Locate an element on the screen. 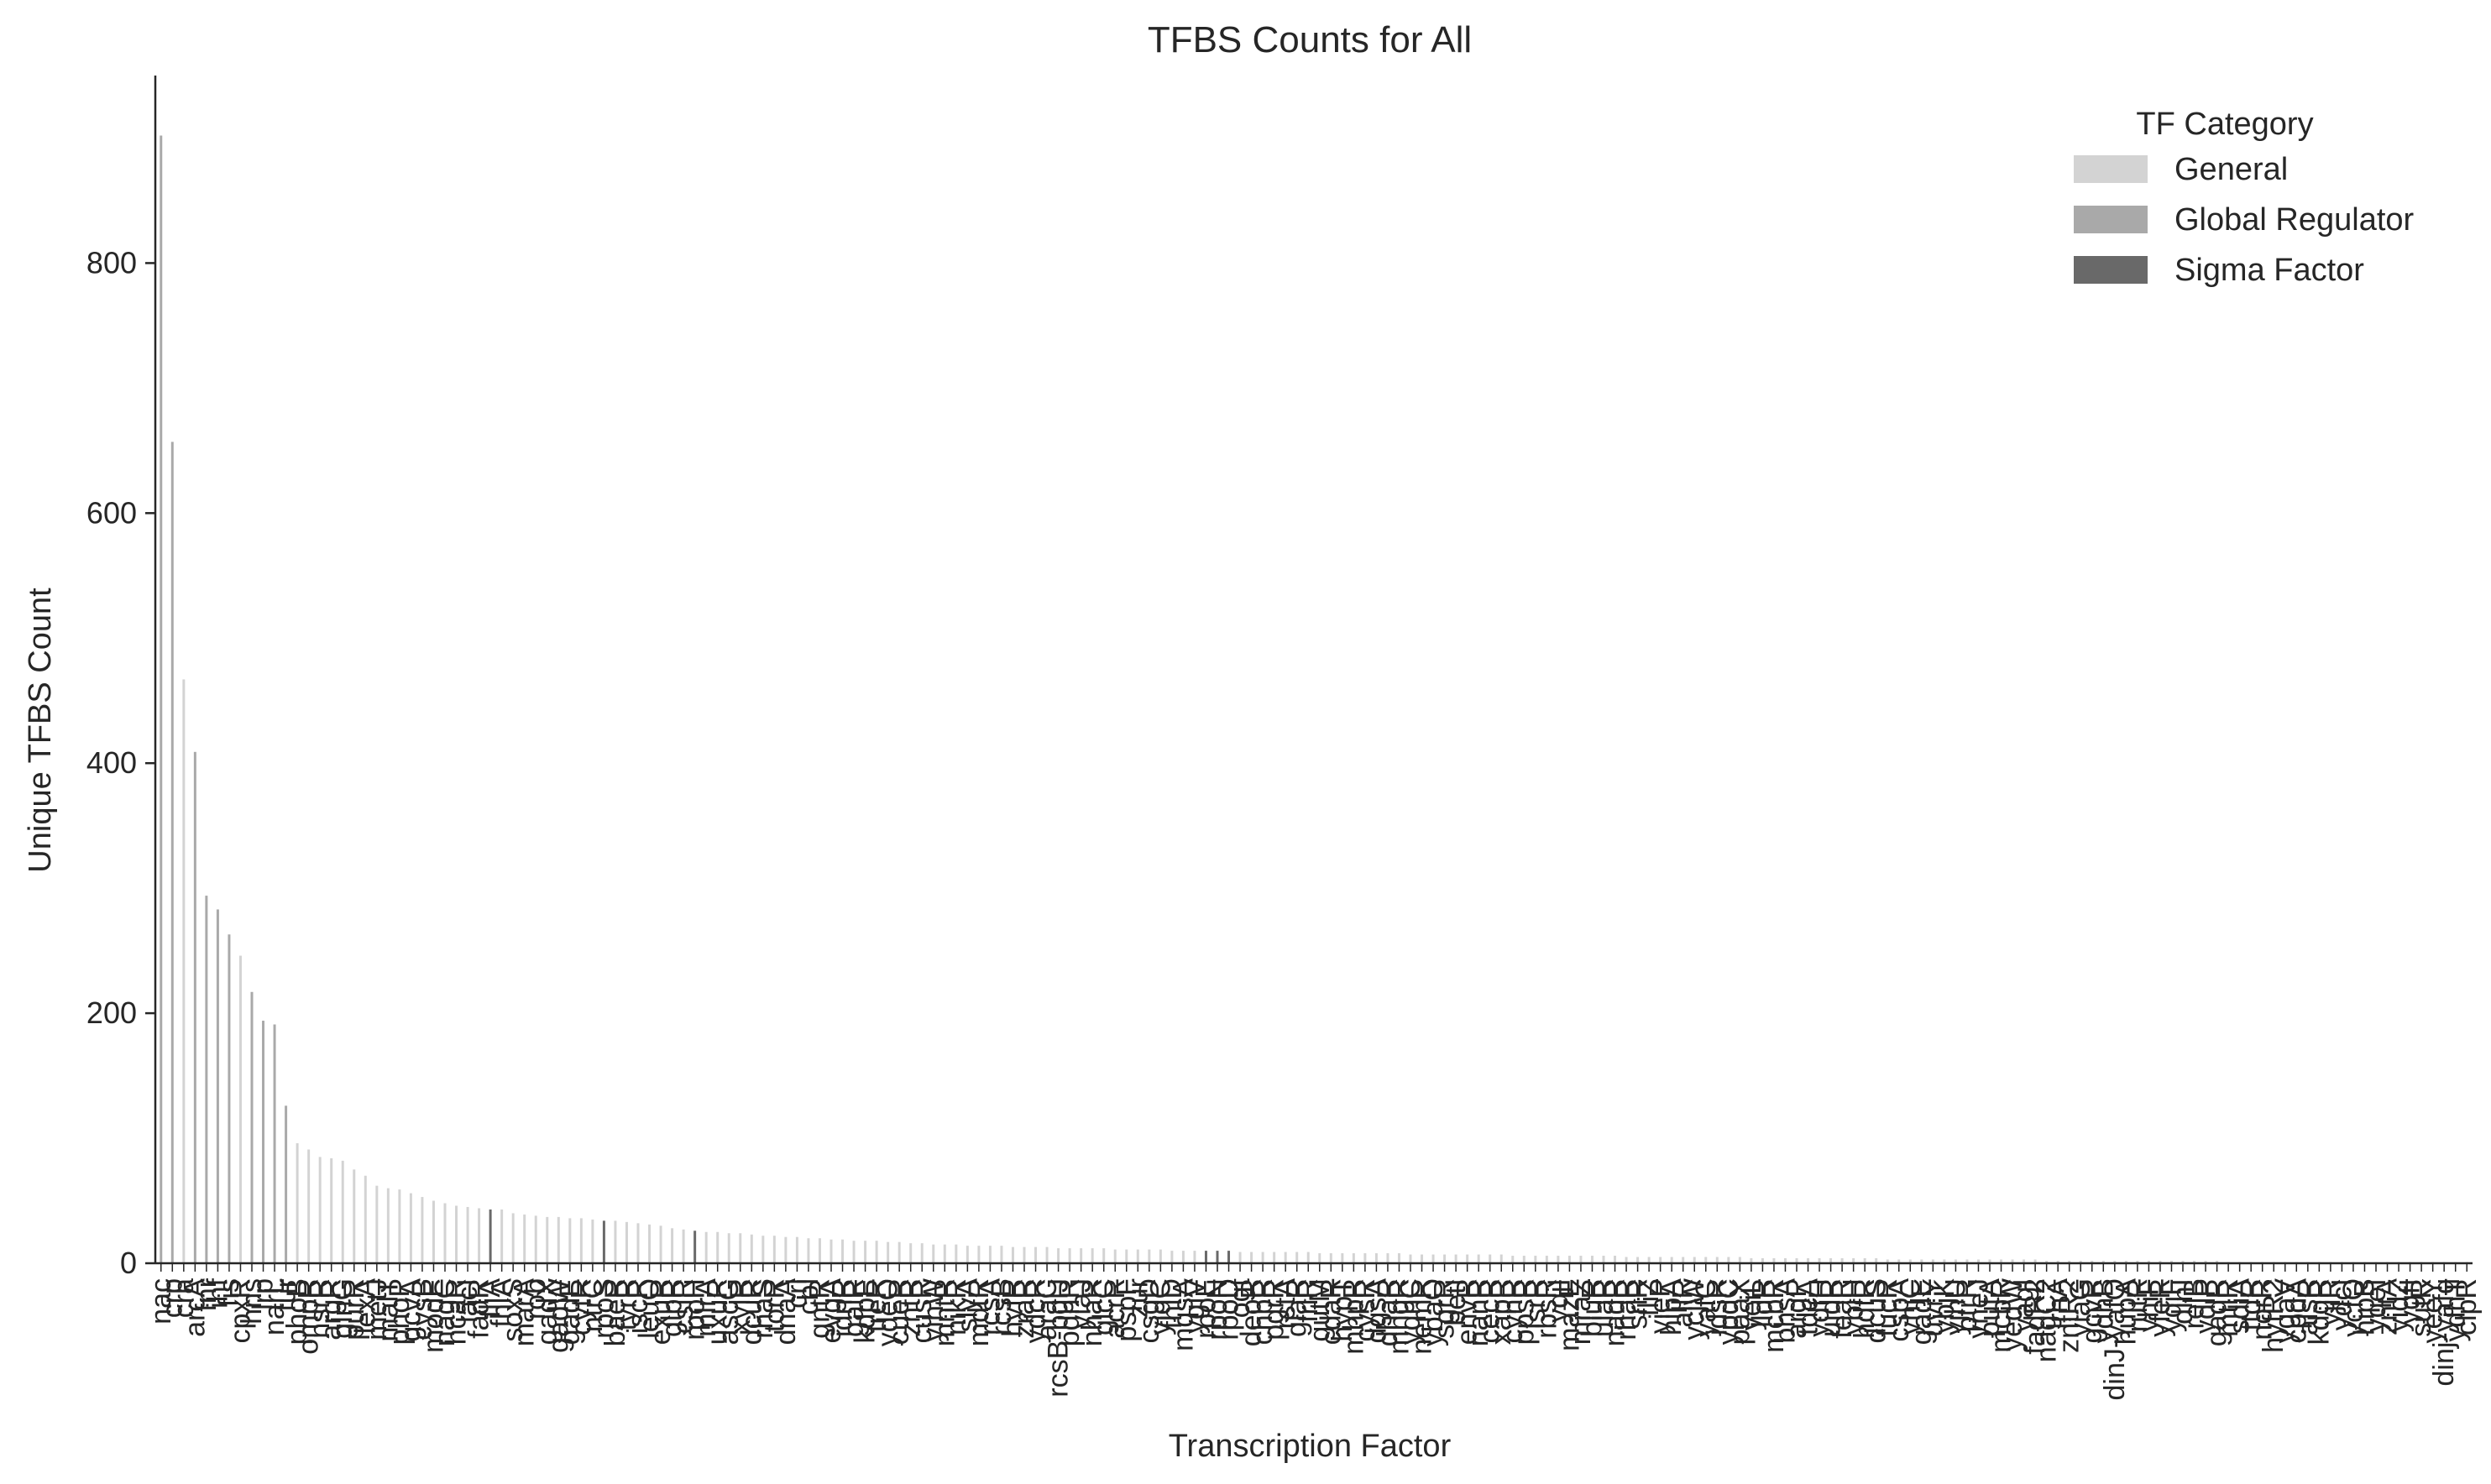 Image resolution: width=2491 pixels, height=1484 pixels. x-tick-label-yfeR: yfeR is located at coordinates (2160, 1307).